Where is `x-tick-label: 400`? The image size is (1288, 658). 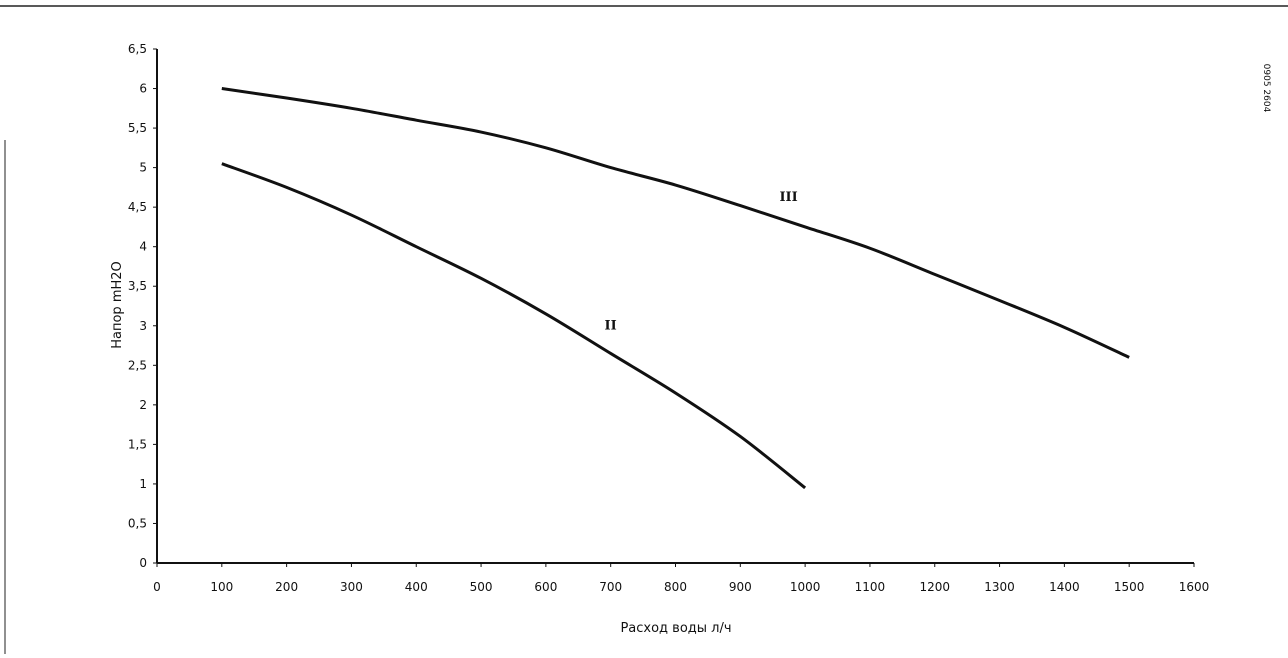
x-tick-label: 400 is located at coordinates (416, 587).